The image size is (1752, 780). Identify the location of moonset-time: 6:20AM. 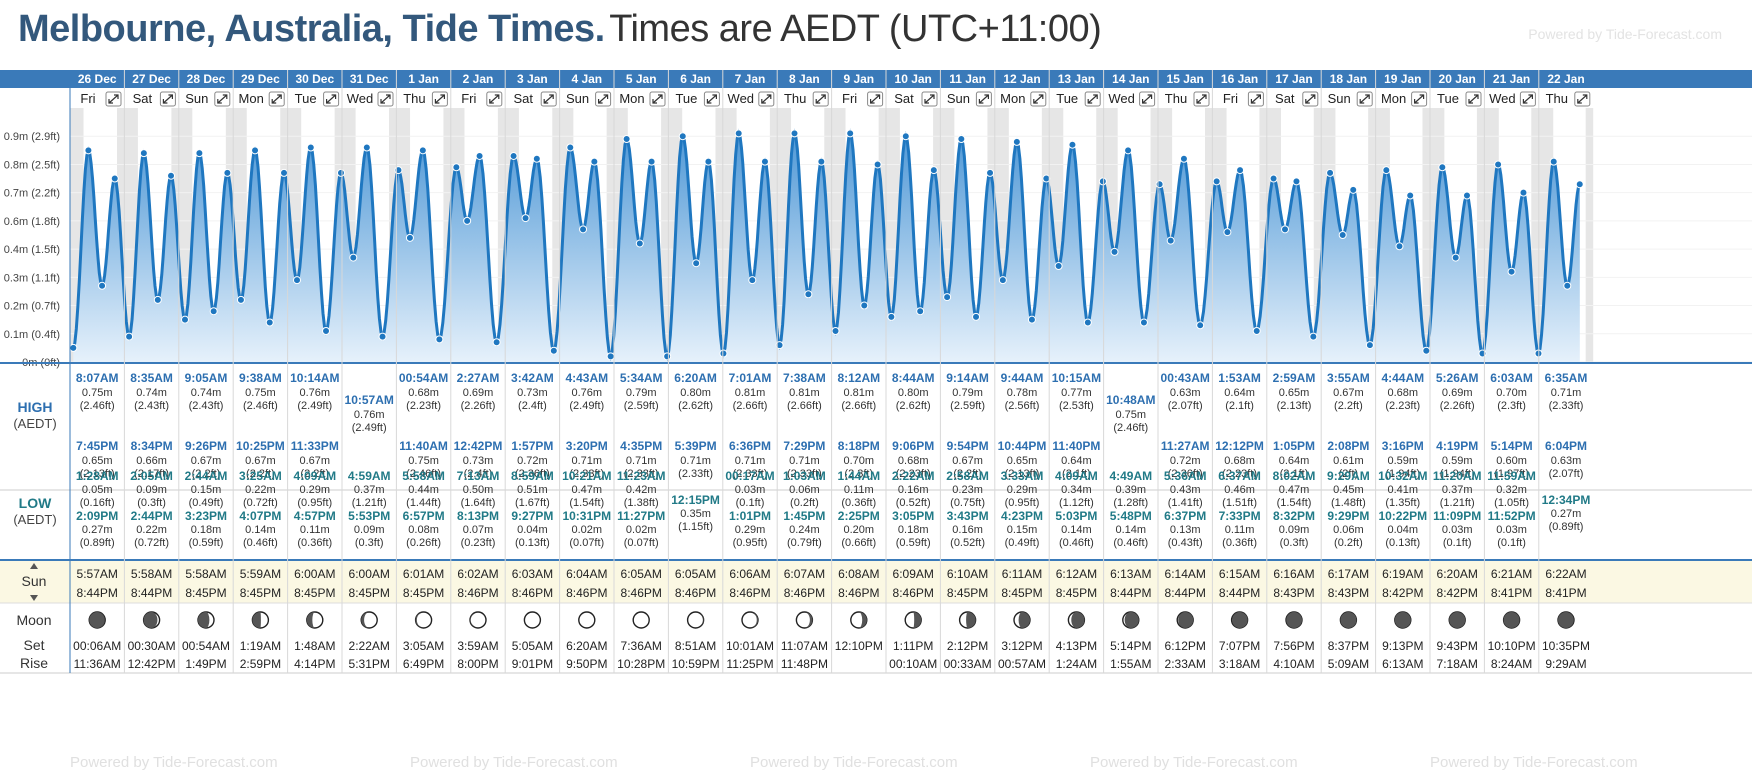
(586, 646).